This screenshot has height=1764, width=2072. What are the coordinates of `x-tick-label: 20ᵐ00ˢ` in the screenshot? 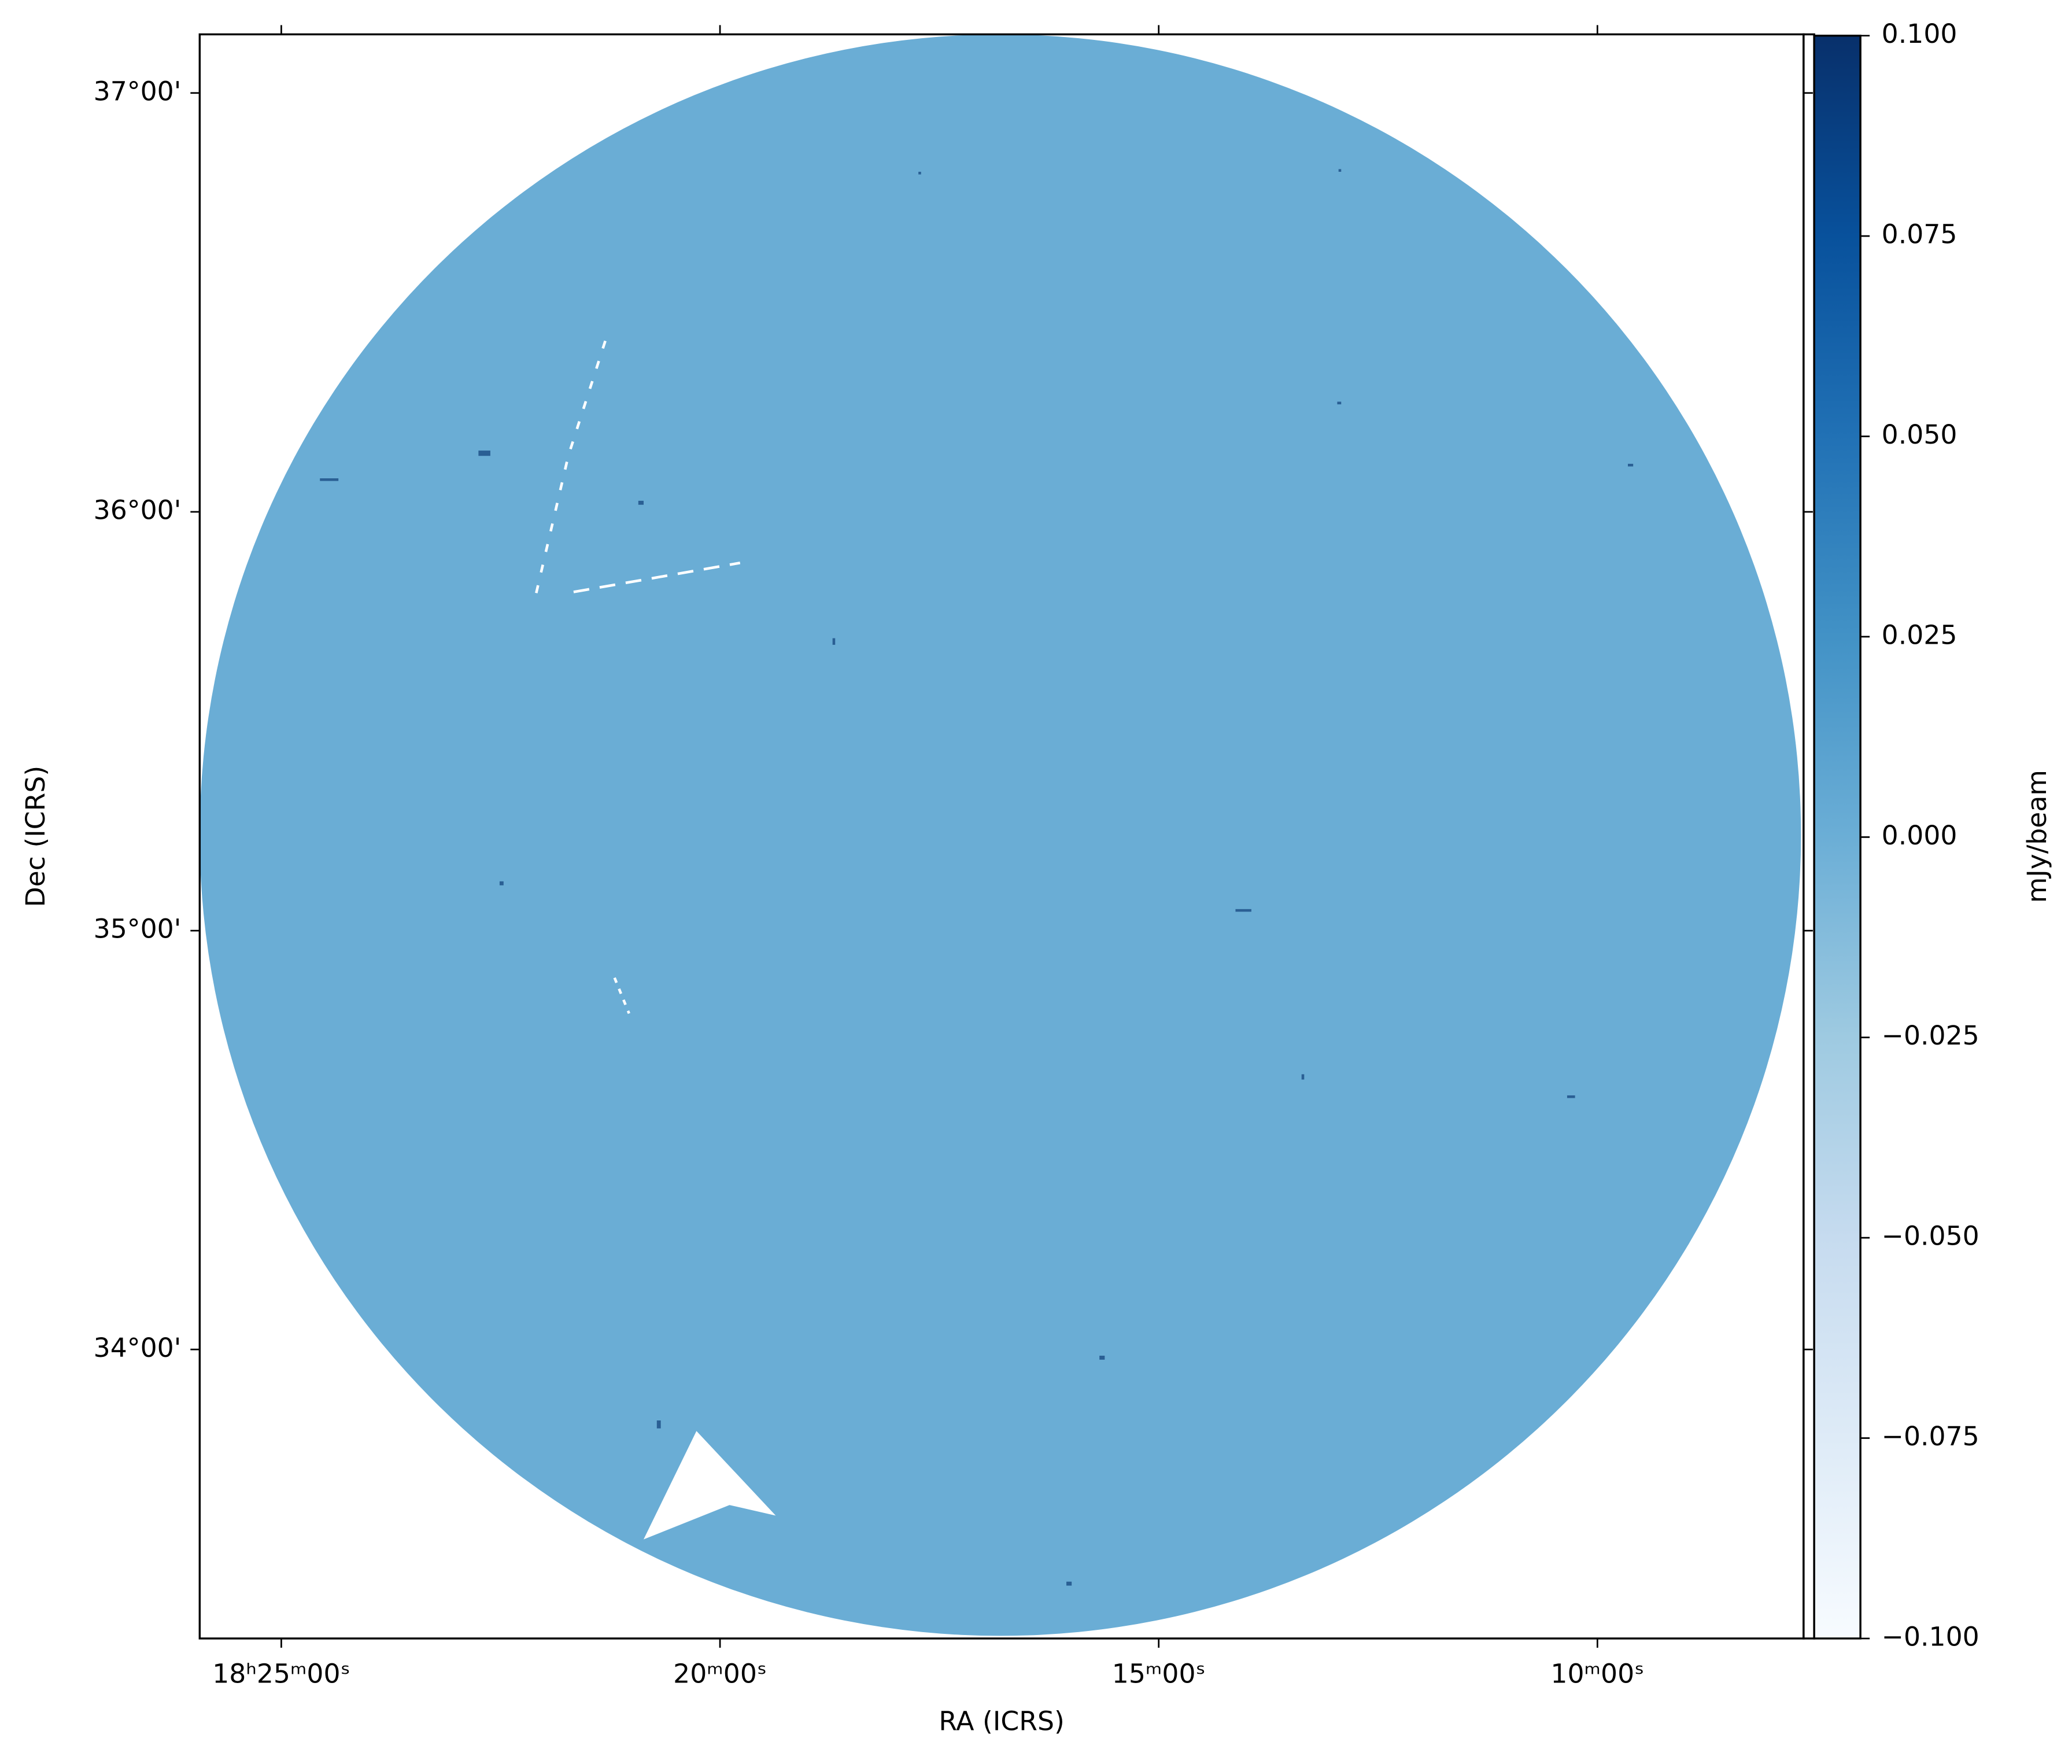 It's located at (720, 1673).